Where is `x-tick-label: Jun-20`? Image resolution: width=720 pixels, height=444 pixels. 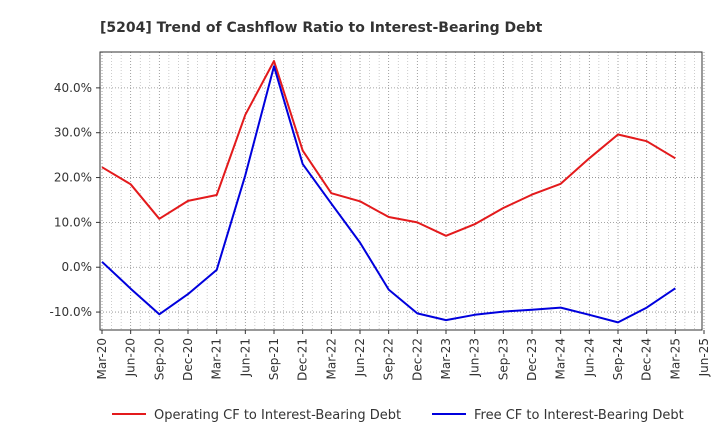
x-tick-label: Jun-20 is located at coordinates (131, 357).